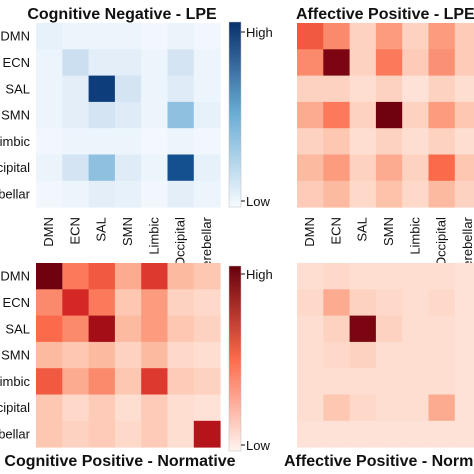 Image resolution: width=474 pixels, height=474 pixels. I want to click on heatmap-cell-dmn-ecn, so click(337, 276).